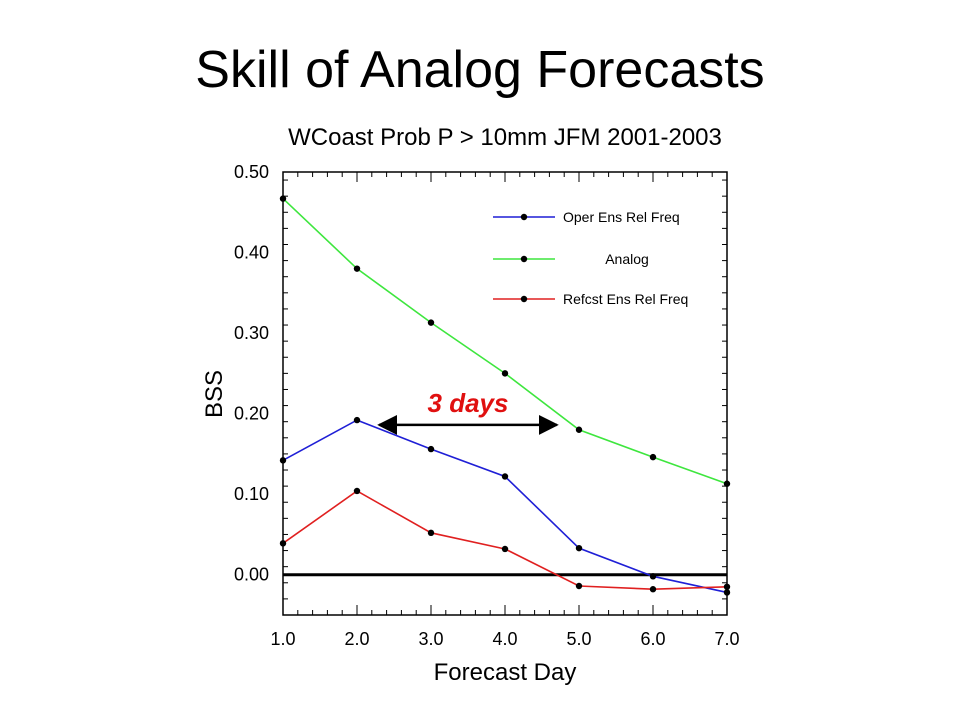  Describe the element at coordinates (251, 494) in the screenshot. I see `y-tick-label: 0.10` at that location.